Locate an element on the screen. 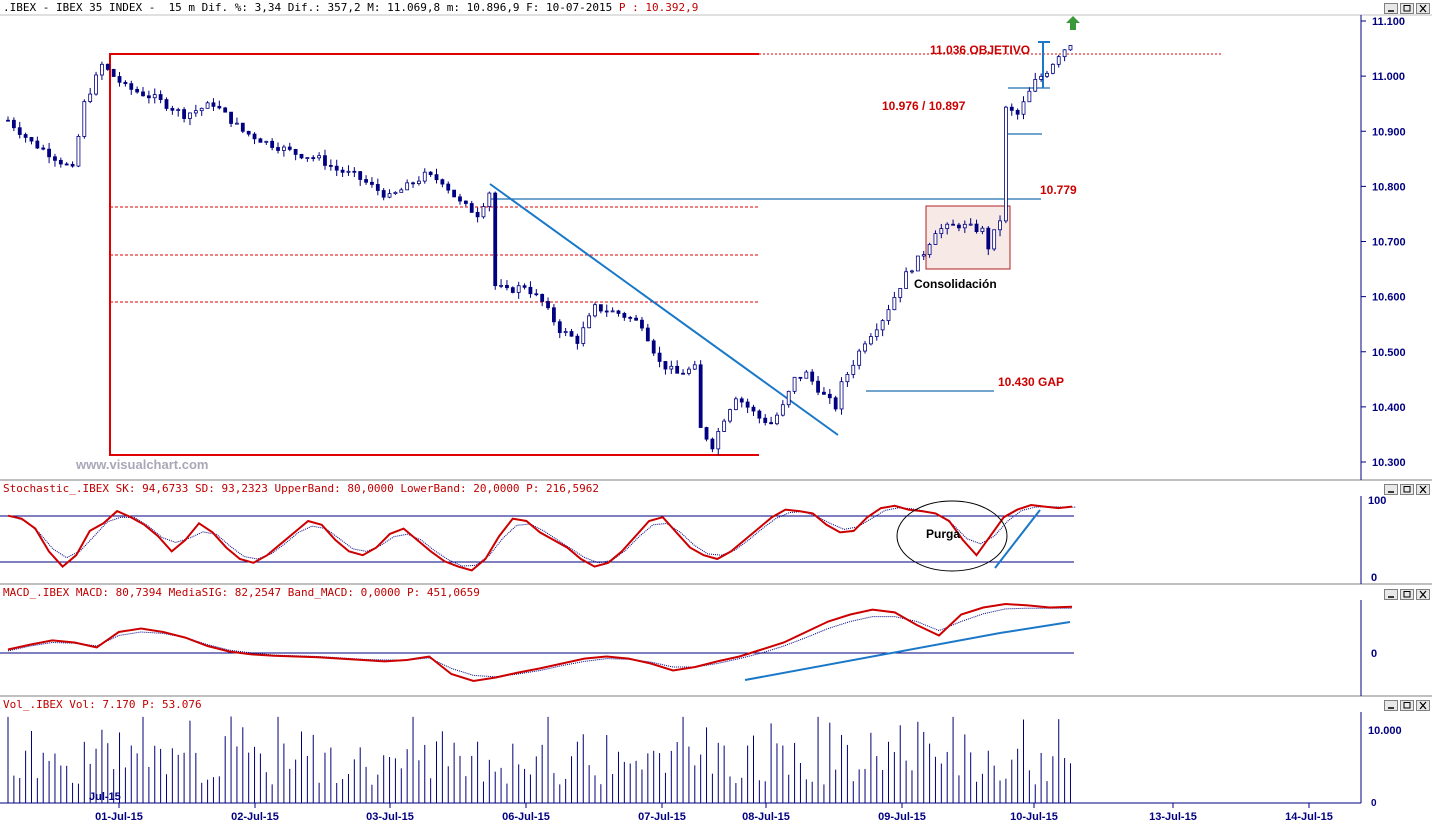 This screenshot has height=823, width=1432. up-arrow-icon is located at coordinates (1073, 23).